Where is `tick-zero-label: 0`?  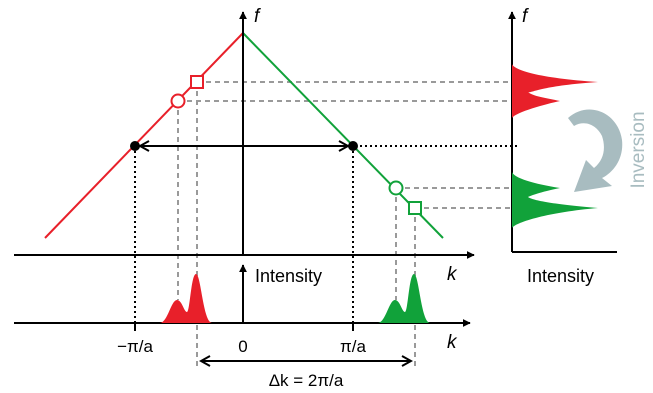
tick-zero-label: 0 is located at coordinates (242, 346).